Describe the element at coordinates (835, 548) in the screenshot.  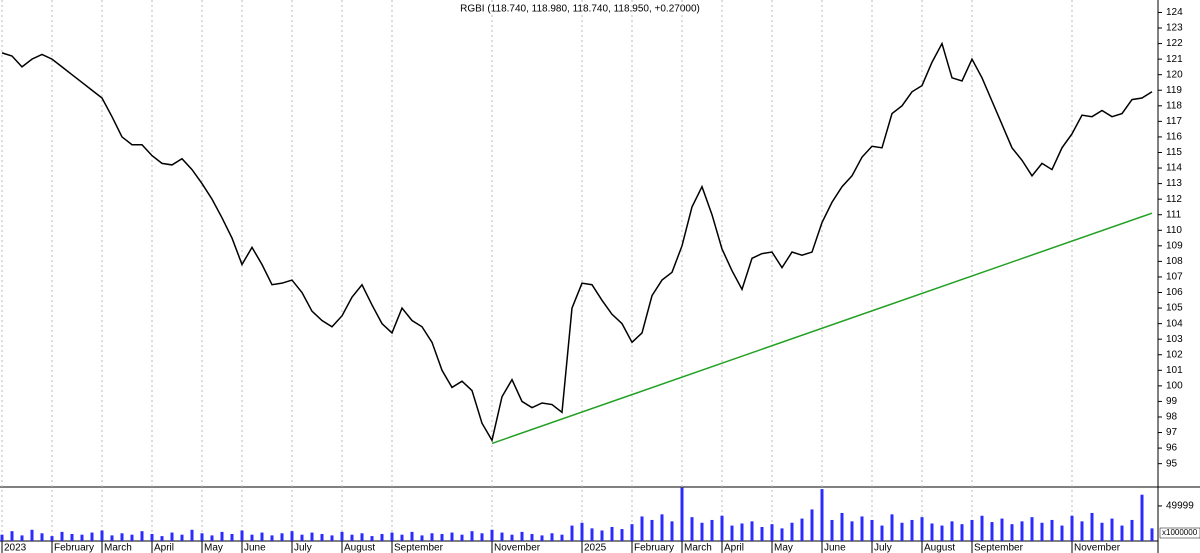
I see `x-tick-label: June` at that location.